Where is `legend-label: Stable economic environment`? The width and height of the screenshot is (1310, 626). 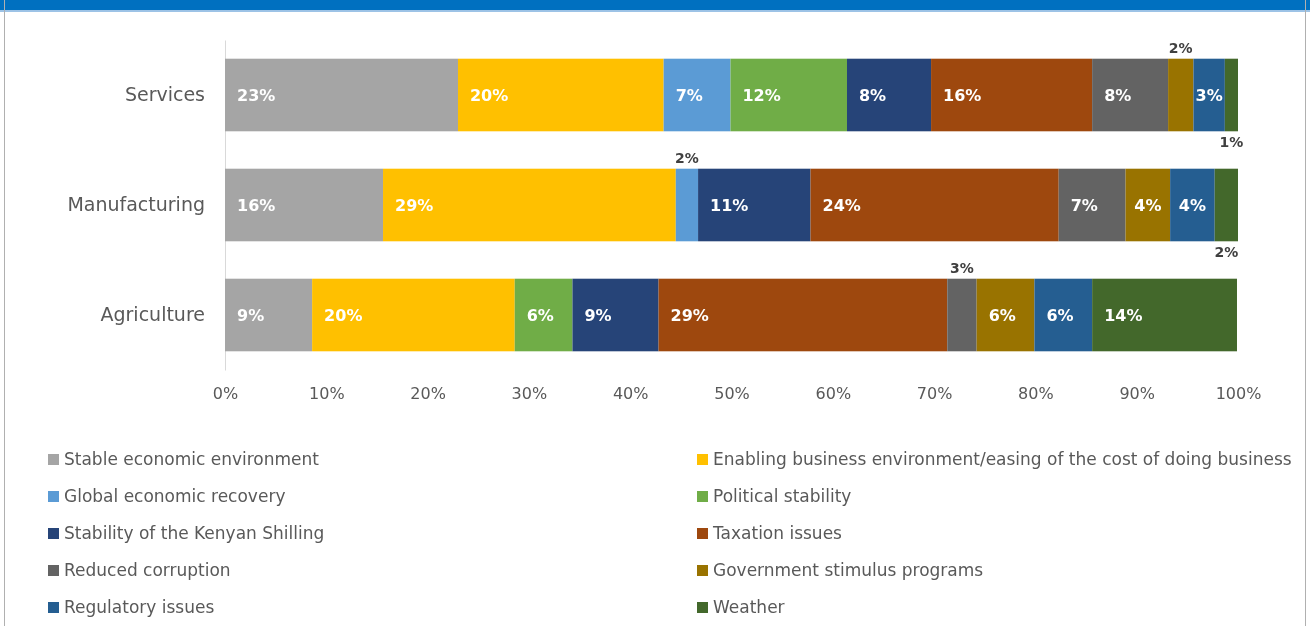
legend-label: Stable economic environment is located at coordinates (192, 458).